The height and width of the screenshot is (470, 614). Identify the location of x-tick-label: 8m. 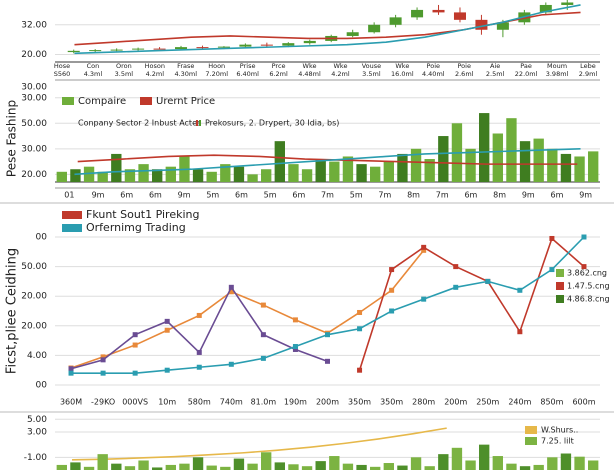
(499, 195).